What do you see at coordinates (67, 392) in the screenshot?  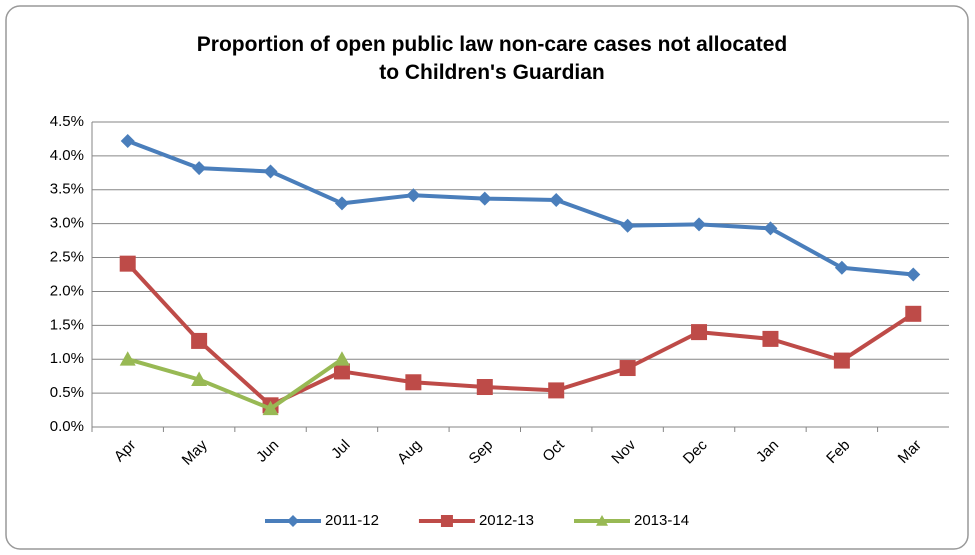 I see `y-tick-label: 0.5%` at bounding box center [67, 392].